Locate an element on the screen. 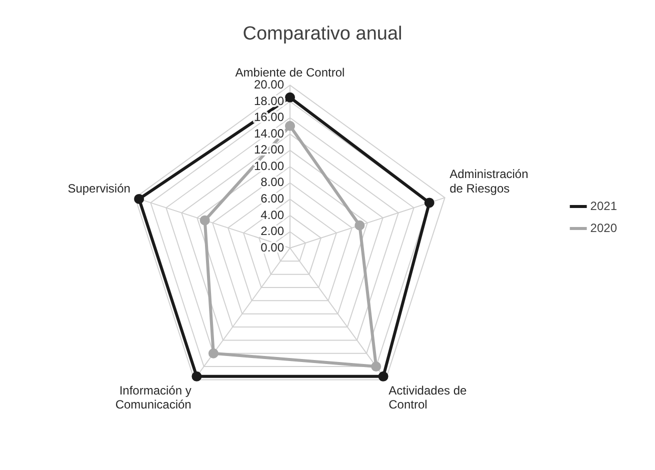 This screenshot has width=655, height=470. spoke-label: Ambiente de Control is located at coordinates (290, 72).